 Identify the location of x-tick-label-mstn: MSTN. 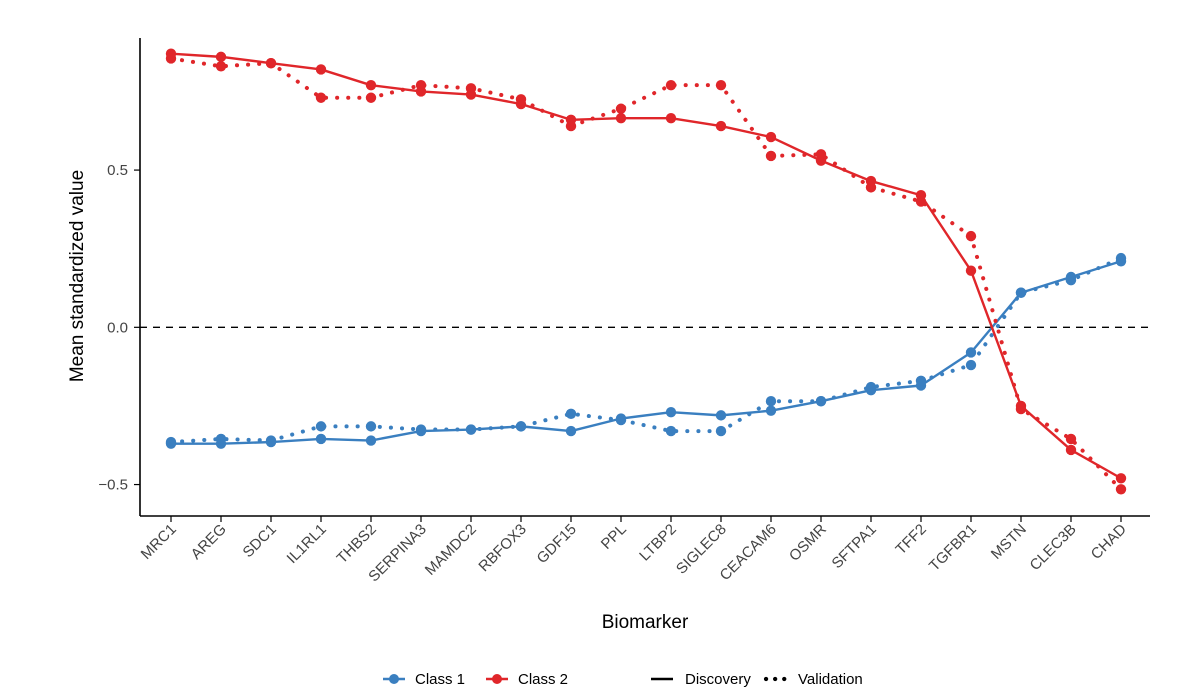
(1009, 542).